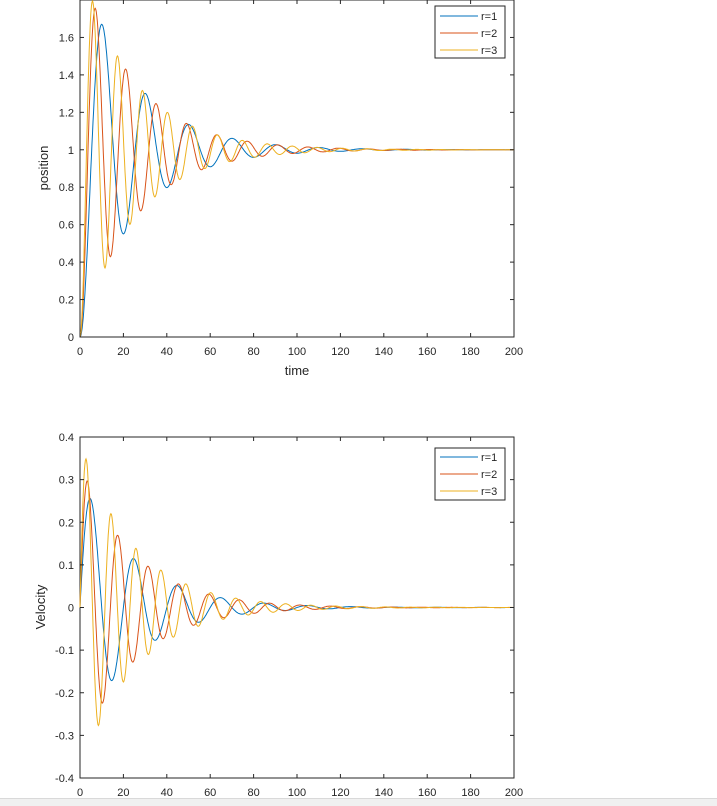 The height and width of the screenshot is (806, 717). Describe the element at coordinates (66, 113) in the screenshot. I see `ytick-label: 1.2` at that location.